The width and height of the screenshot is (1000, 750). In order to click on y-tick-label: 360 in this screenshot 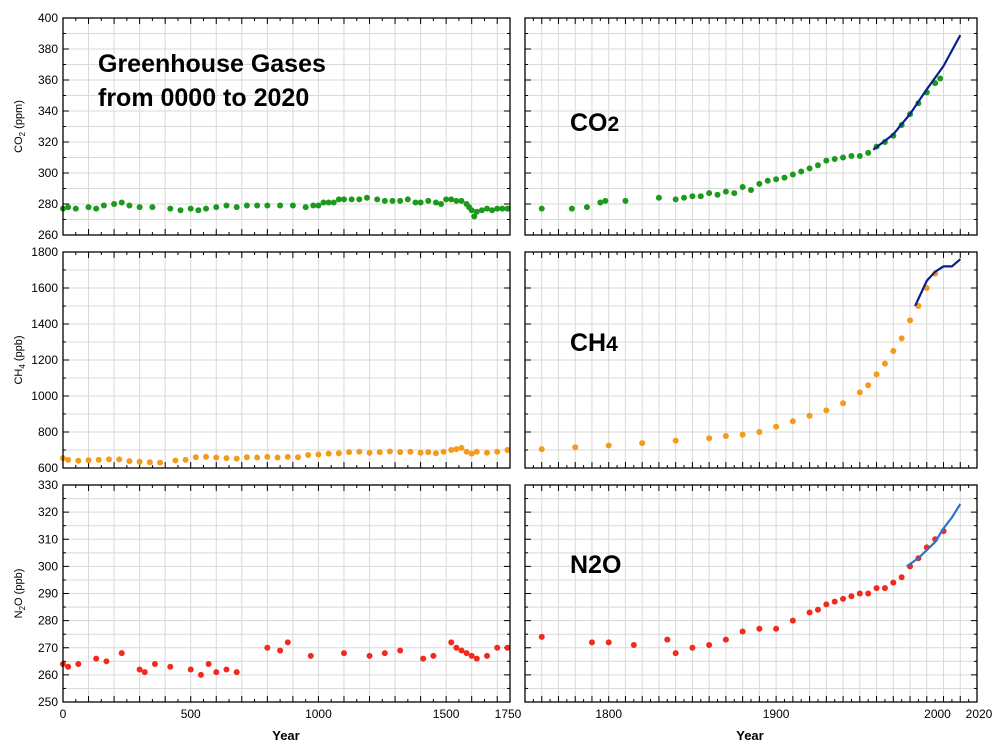, I will do `click(48, 80)`.